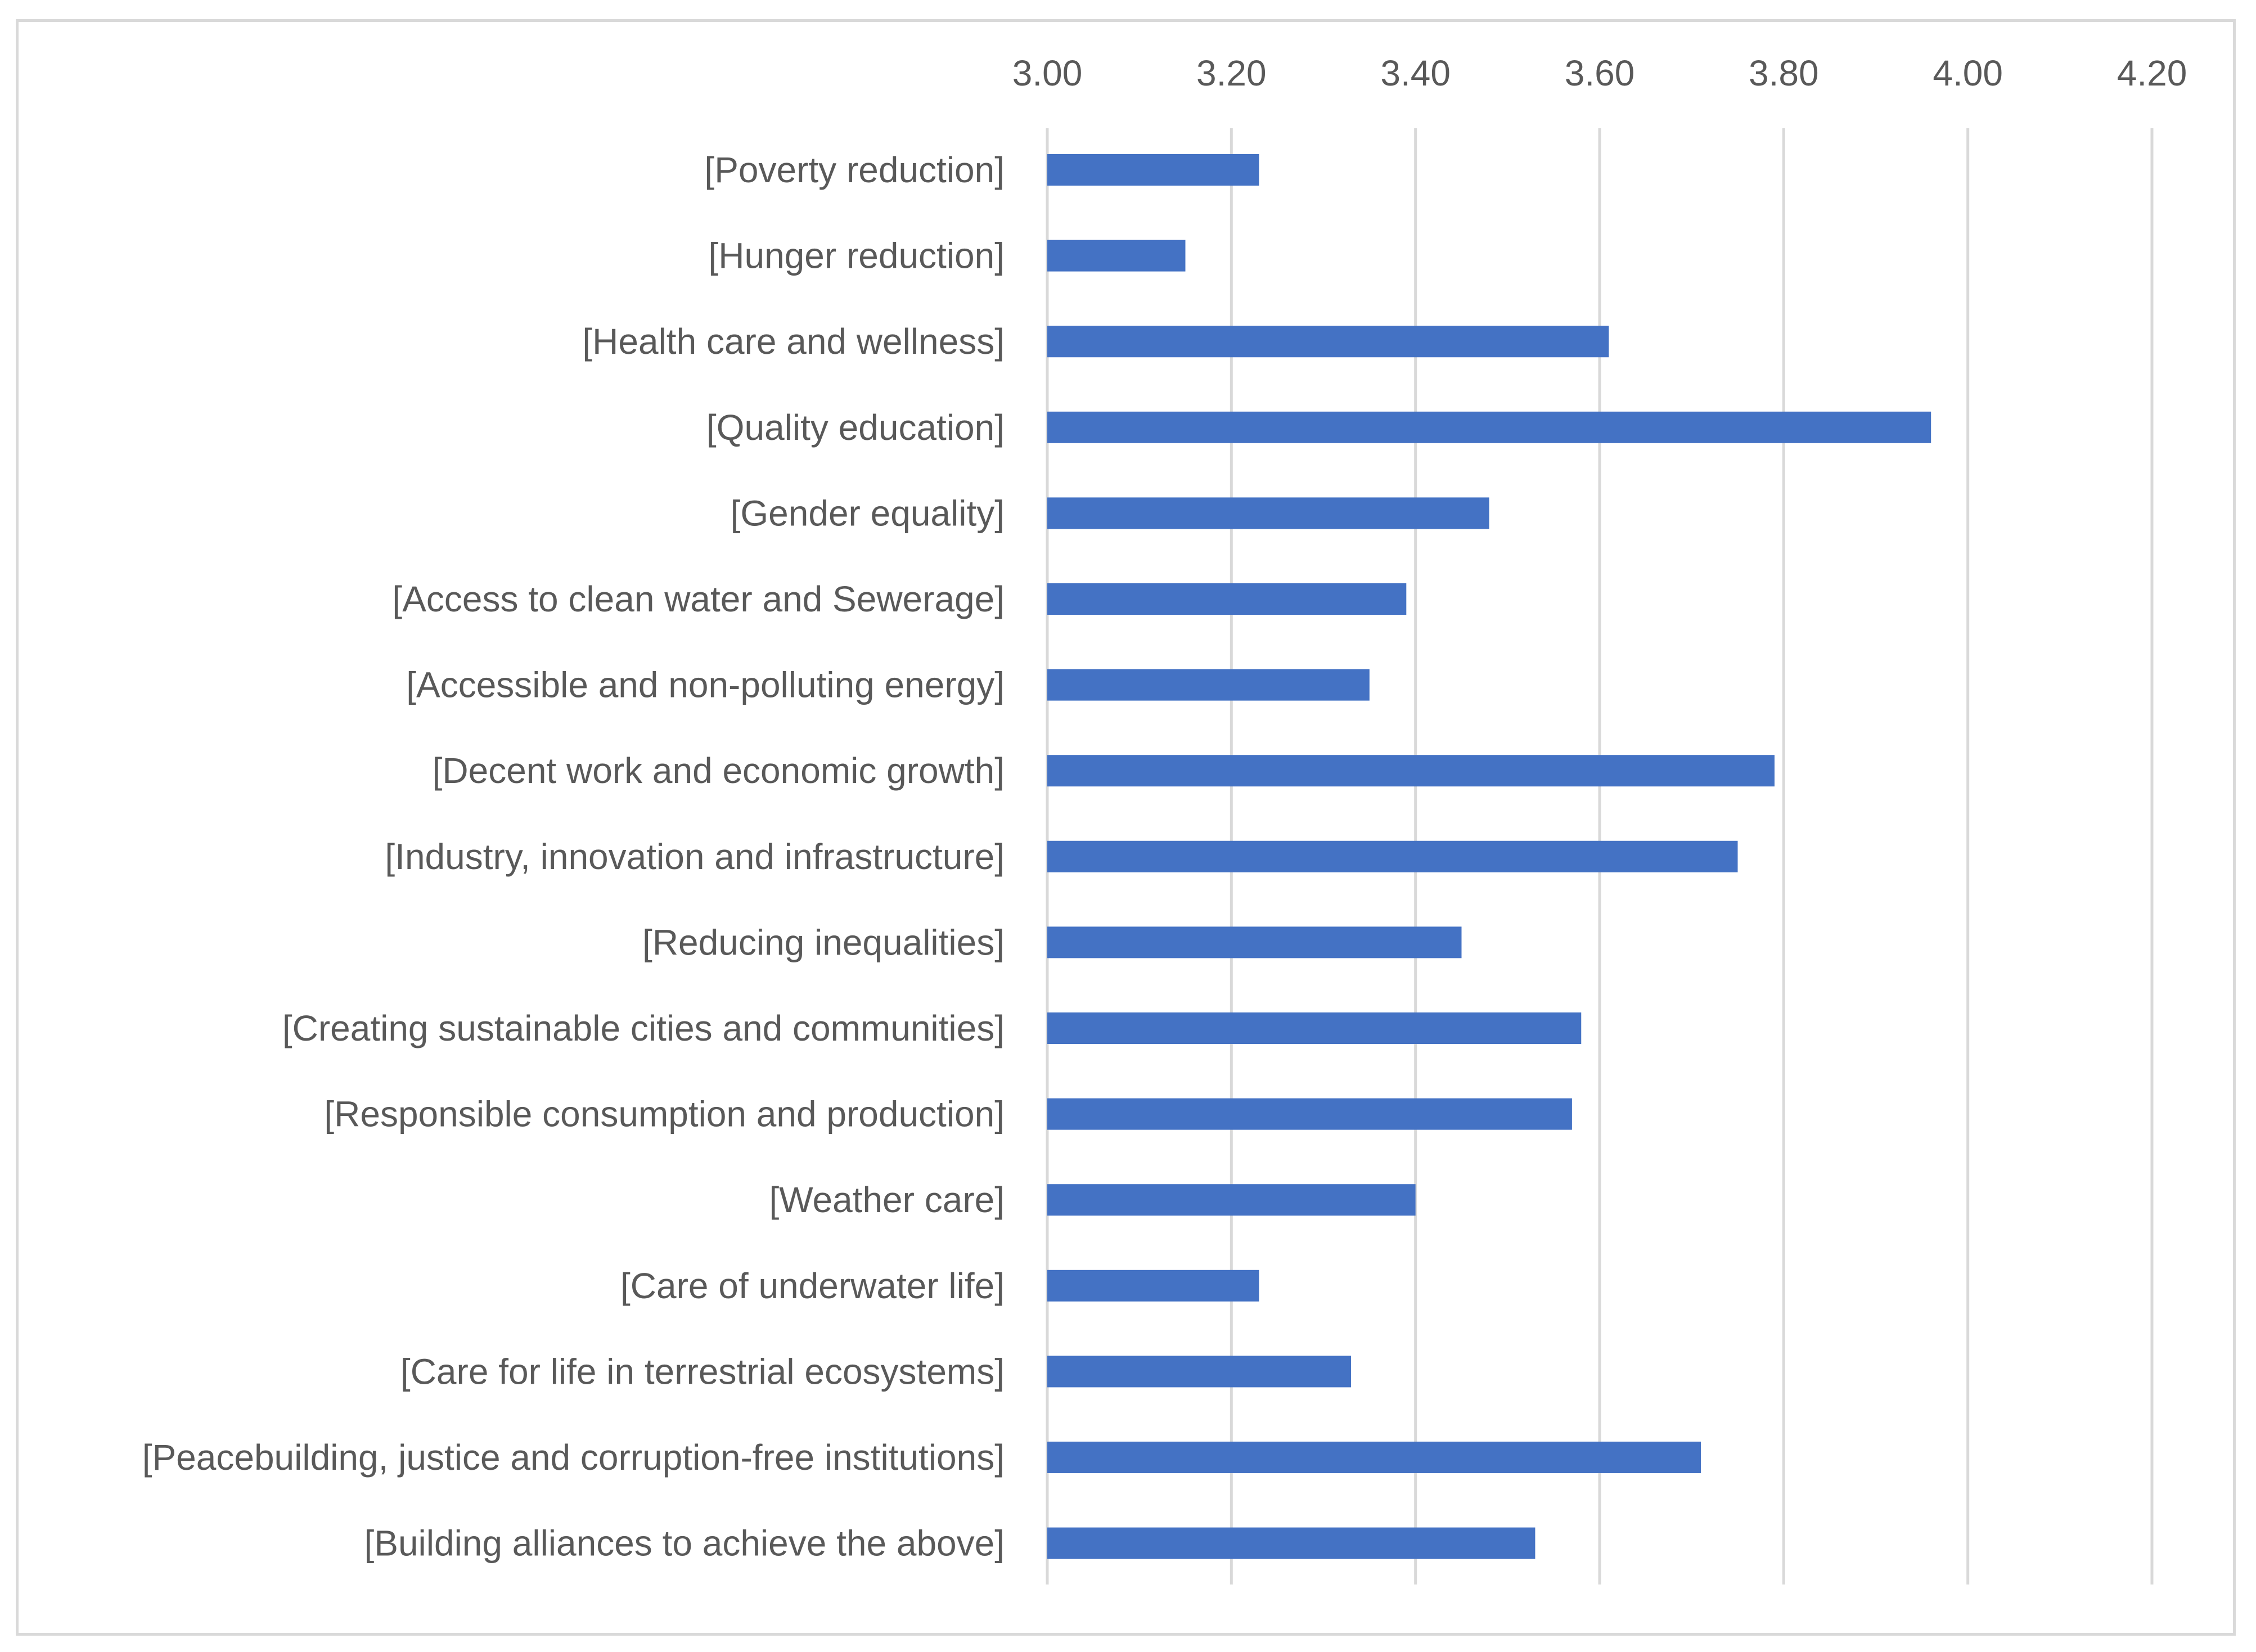 The height and width of the screenshot is (1652, 2256). What do you see at coordinates (706, 685) in the screenshot?
I see `category-label: [Accessible and non-polluting energy]` at bounding box center [706, 685].